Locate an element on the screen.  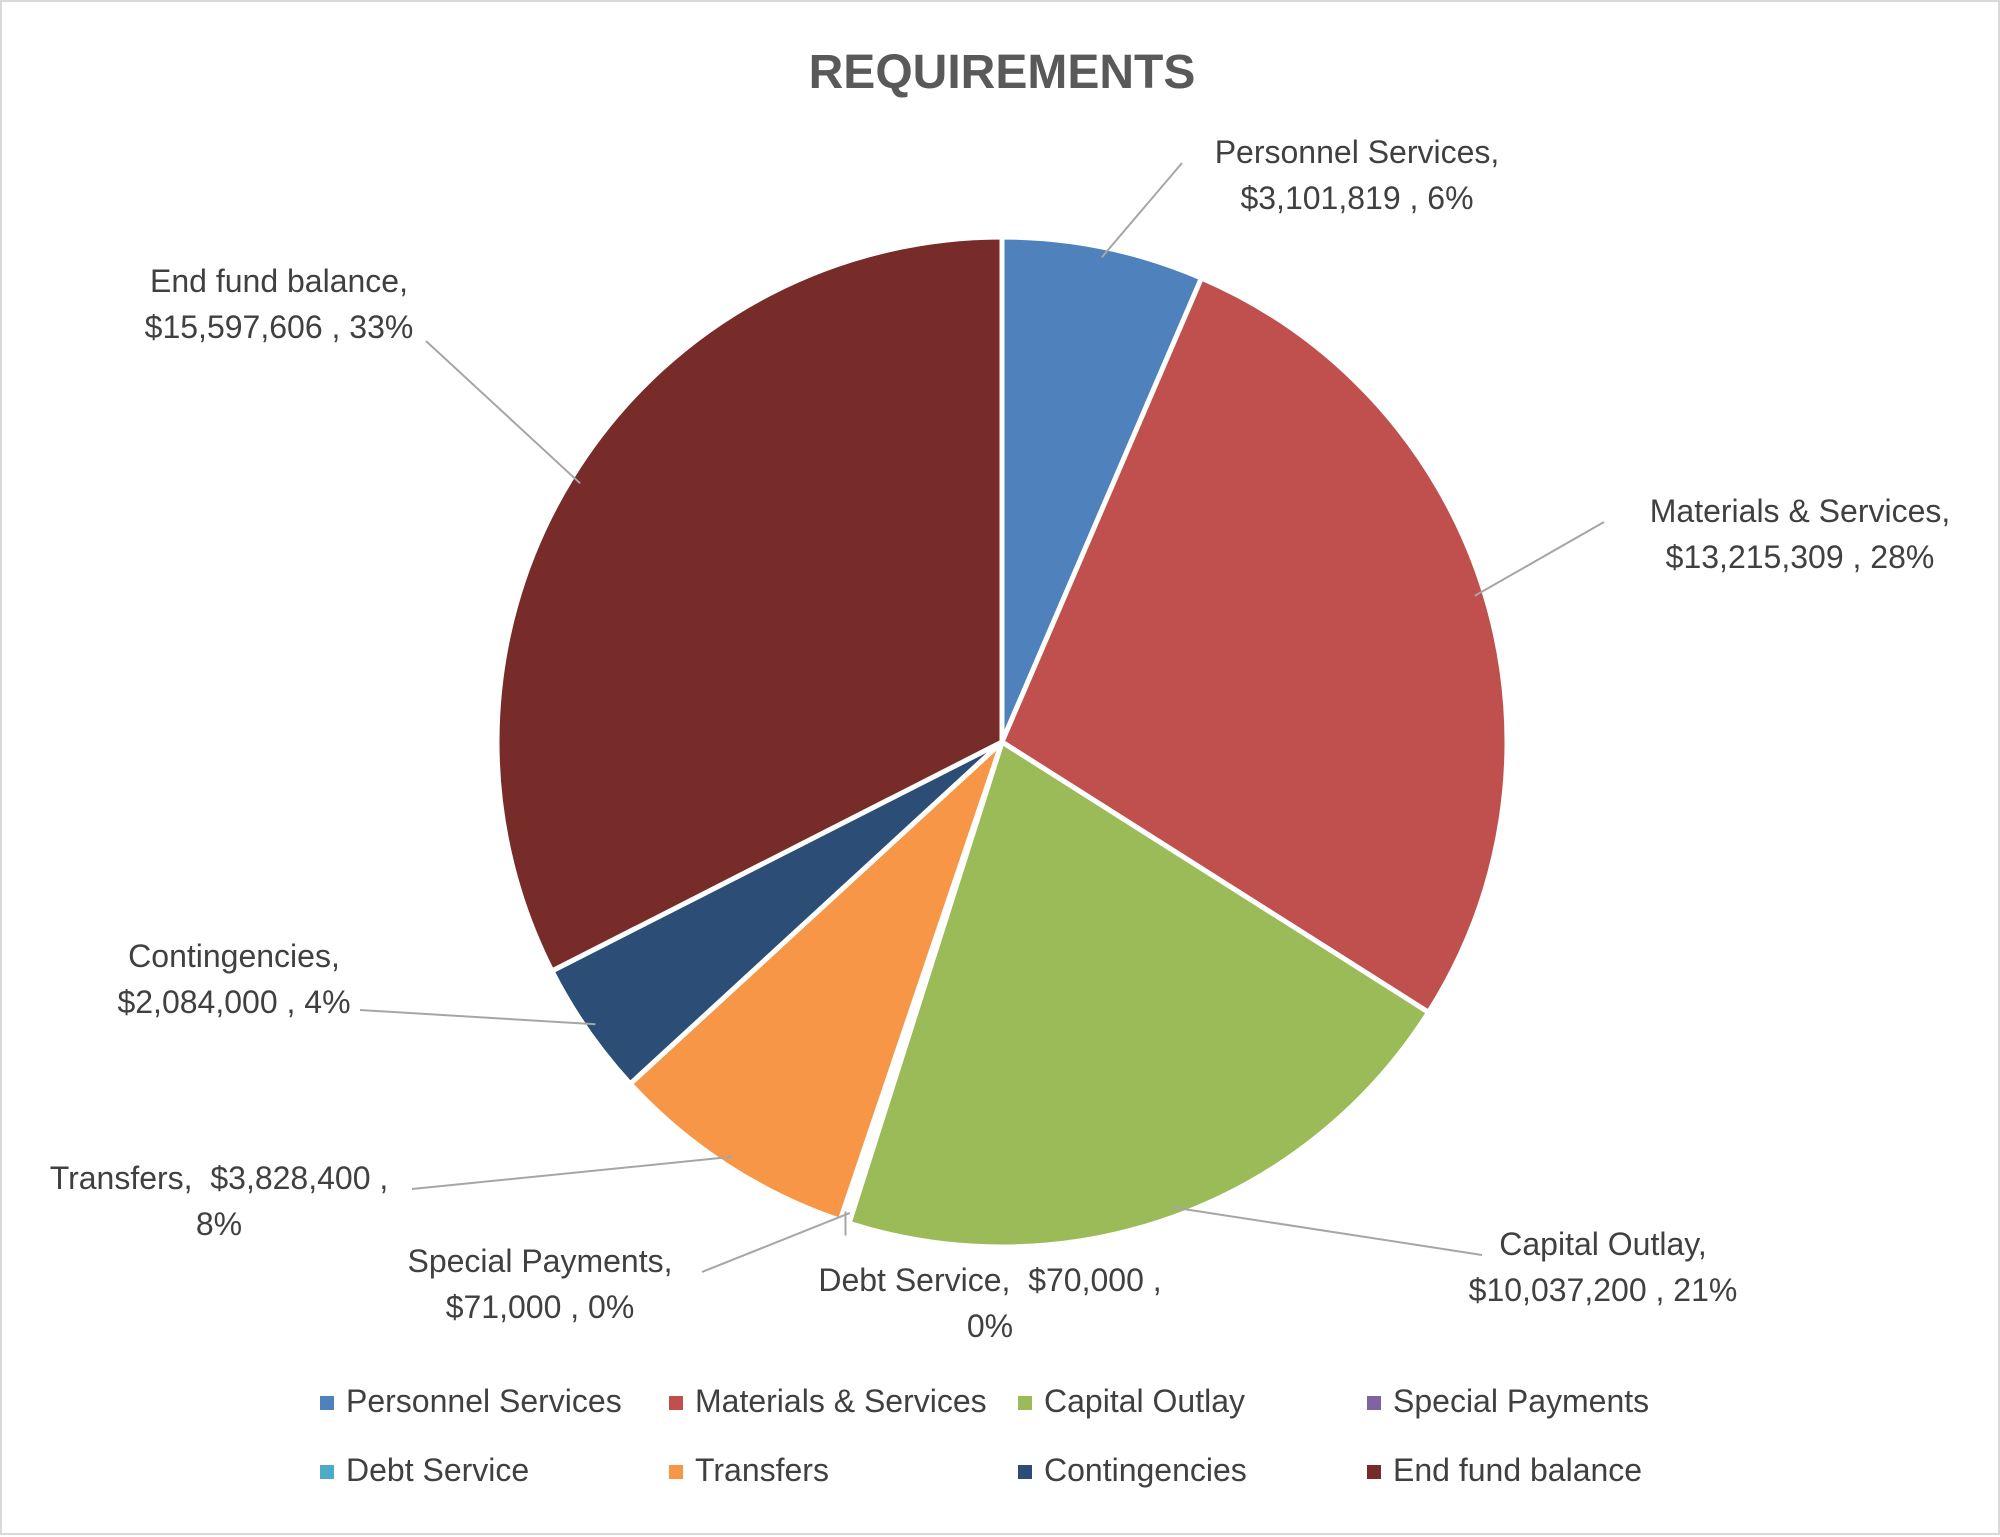
legend-label-materials-and-services: Materials & Services is located at coordinates (841, 1401).